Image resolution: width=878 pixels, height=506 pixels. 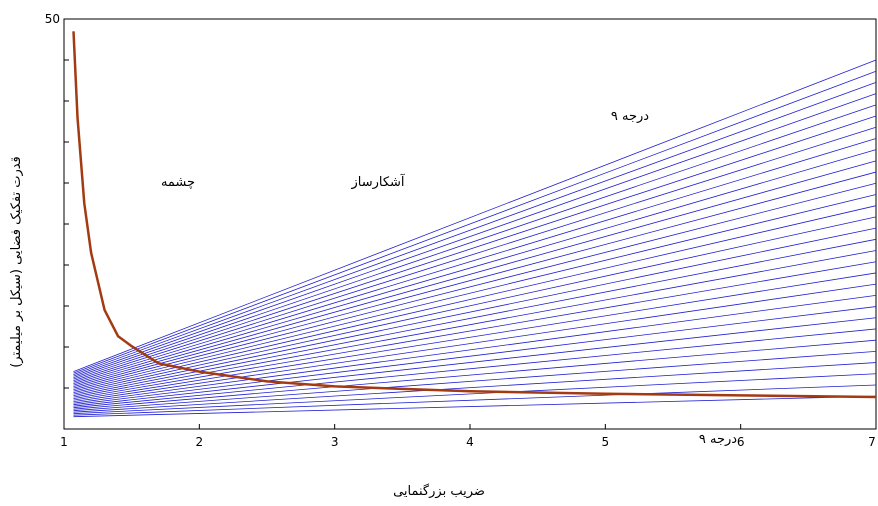 What do you see at coordinates (16, 262) in the screenshot?
I see `y-axis-title: قدرت تفکیک فضایی (سیکل بر میلیمتر)` at bounding box center [16, 262].